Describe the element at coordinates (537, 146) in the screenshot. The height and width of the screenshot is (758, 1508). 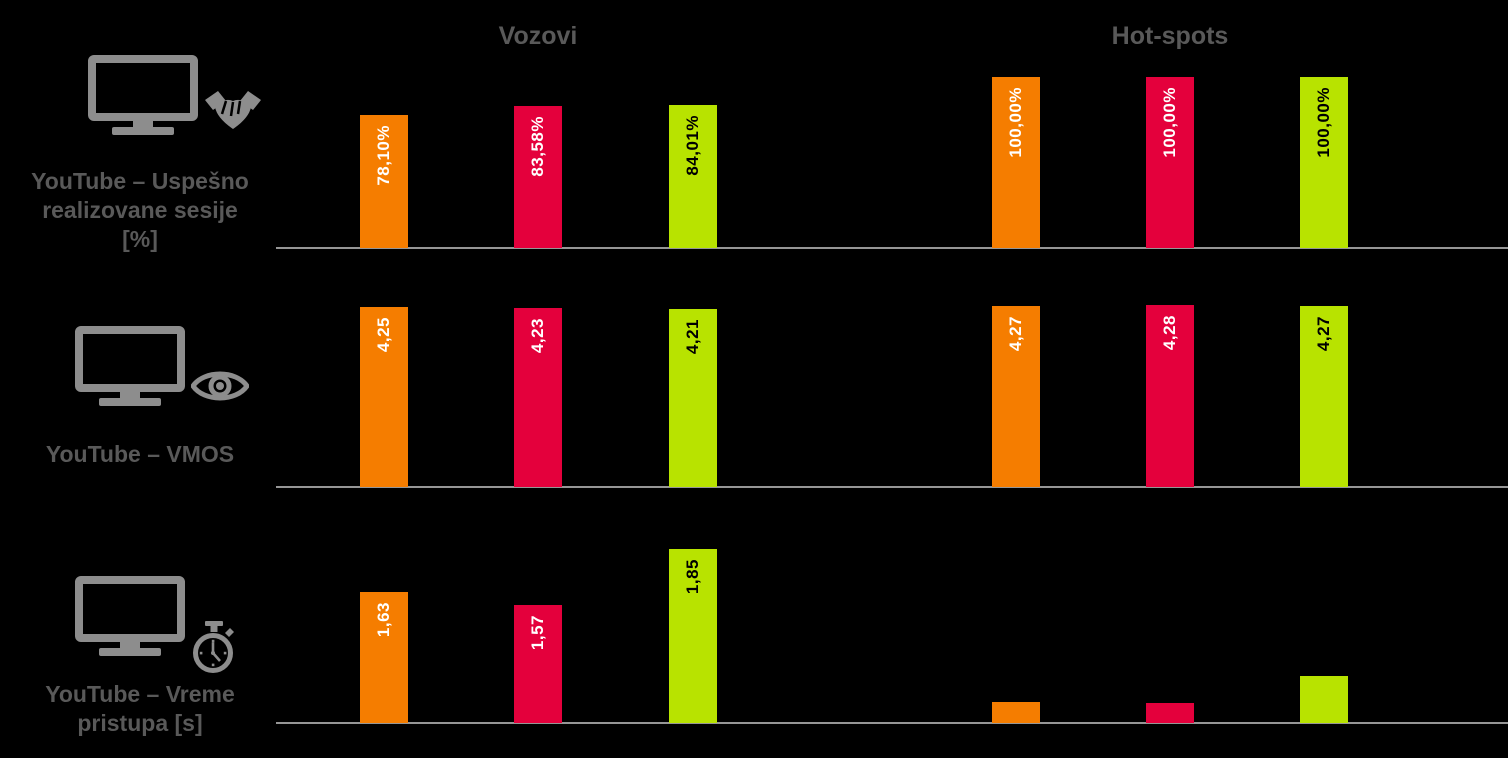
I see `bar-value-label: 83,58%` at that location.